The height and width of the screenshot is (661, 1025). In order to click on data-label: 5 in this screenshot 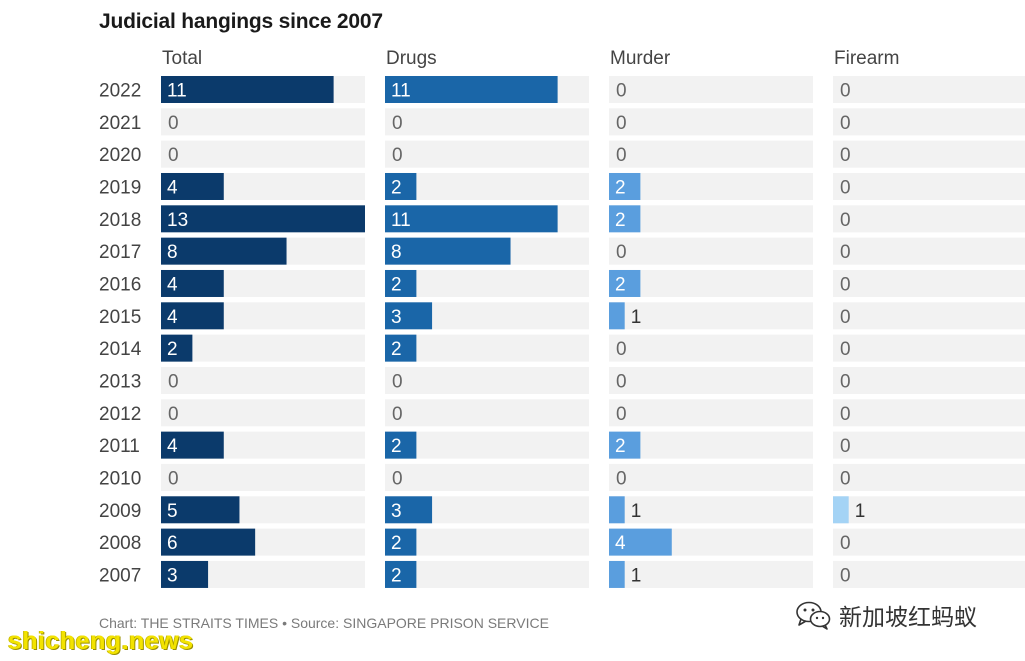, I will do `click(172, 511)`.